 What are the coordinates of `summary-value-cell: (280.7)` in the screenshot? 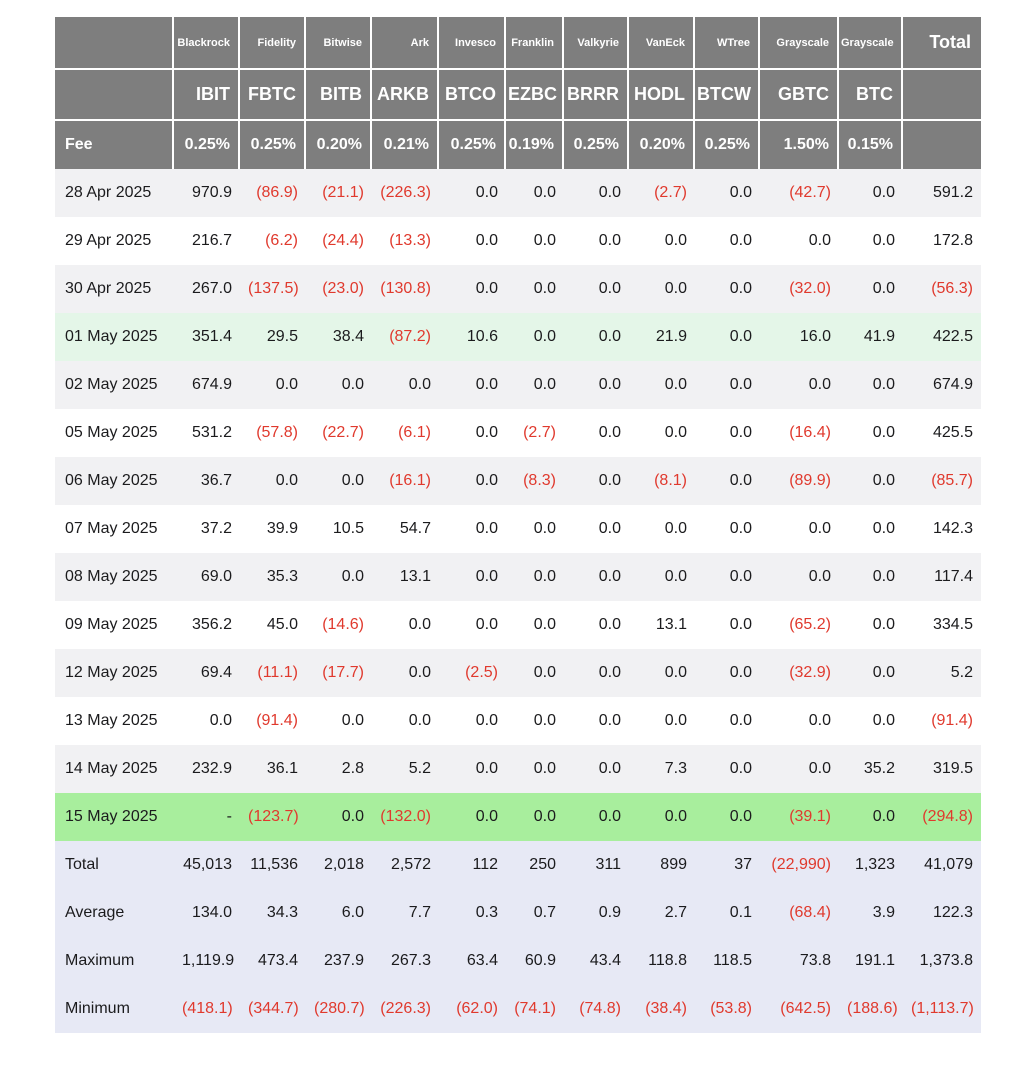 It's located at (339, 1008).